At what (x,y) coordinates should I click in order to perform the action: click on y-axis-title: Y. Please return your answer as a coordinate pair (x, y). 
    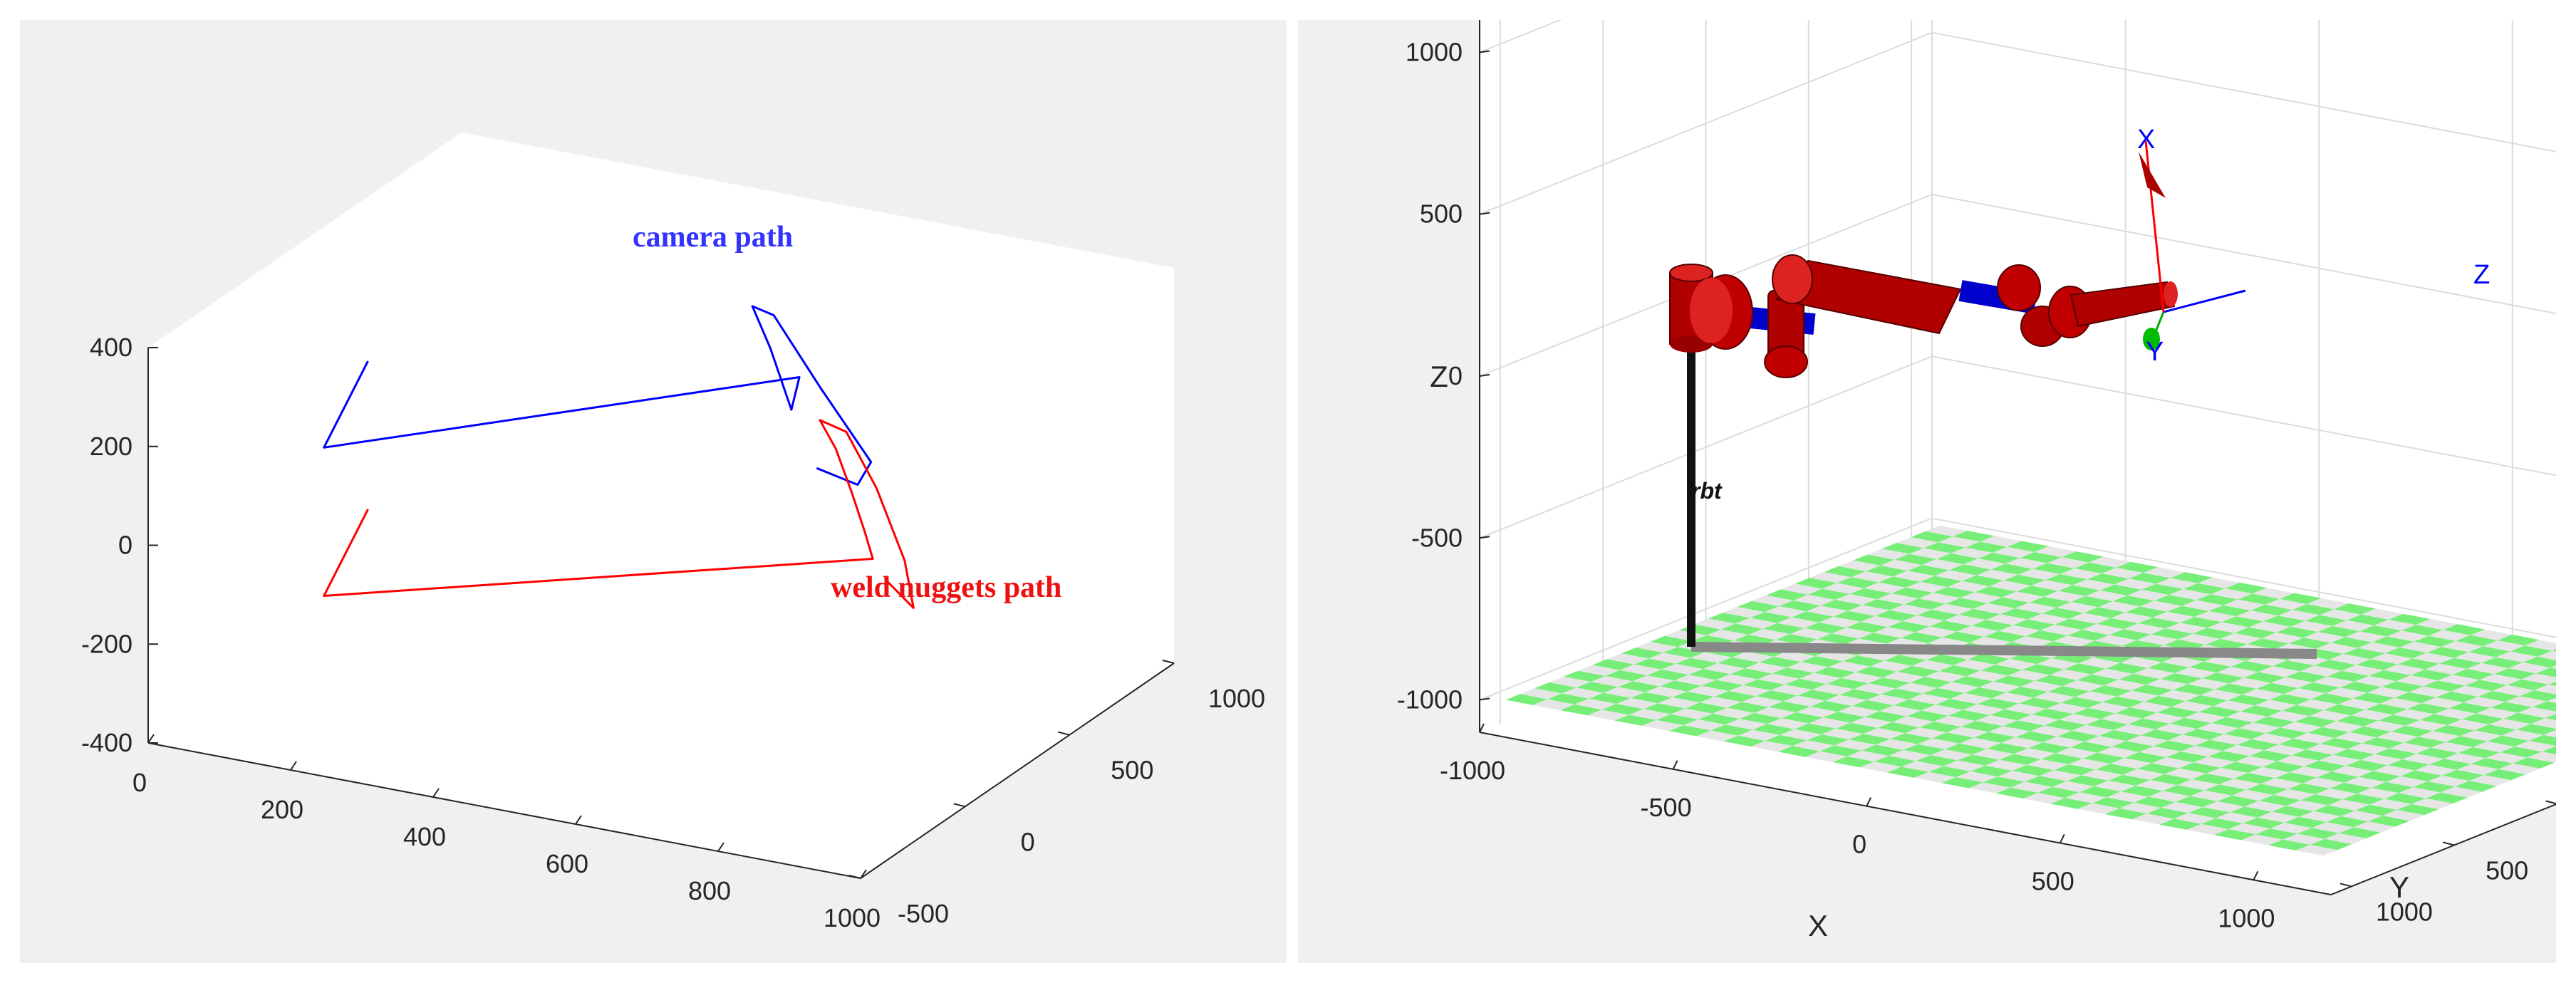
    Looking at the image, I should click on (2399, 887).